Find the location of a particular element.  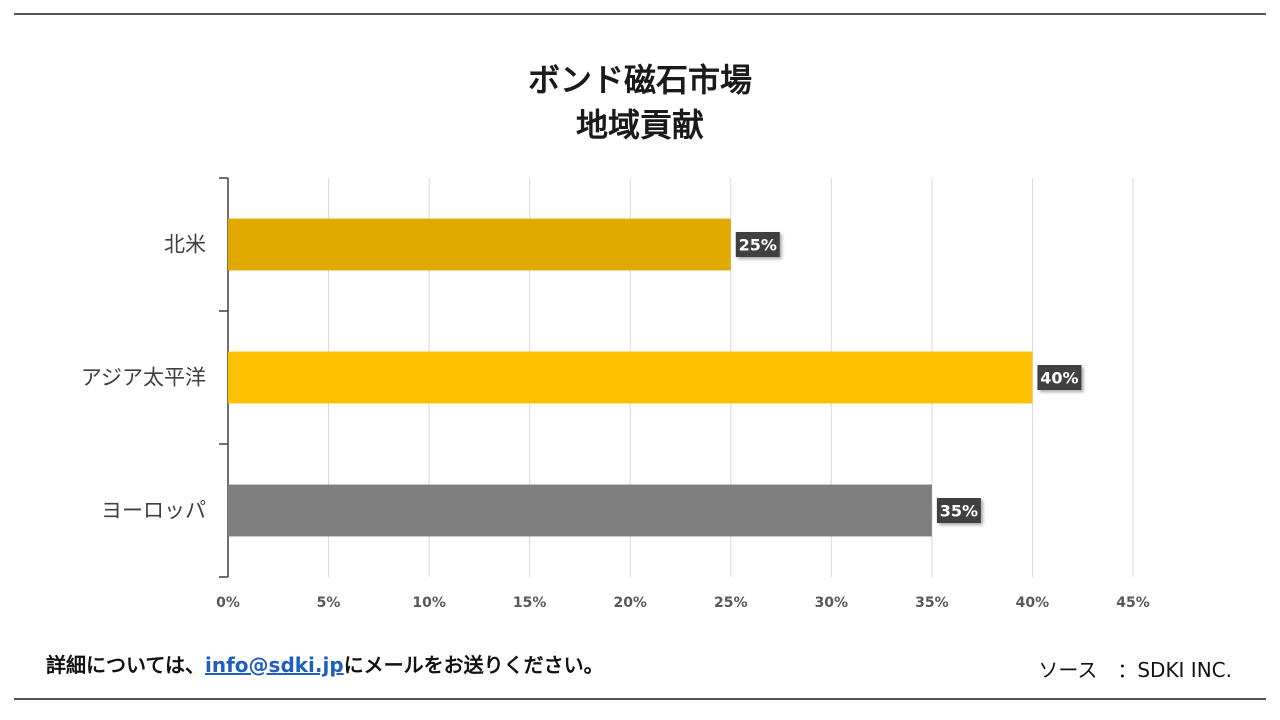

x-tick-label: 5% is located at coordinates (329, 603).